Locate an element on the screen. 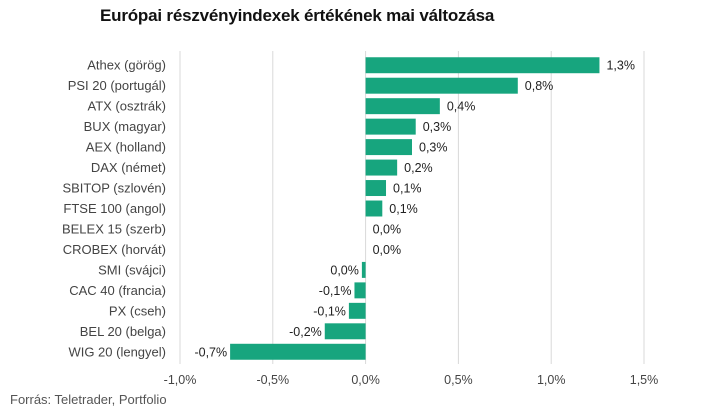 This screenshot has height=416, width=723. category-label: BEL 20 (belga) is located at coordinates (123, 331).